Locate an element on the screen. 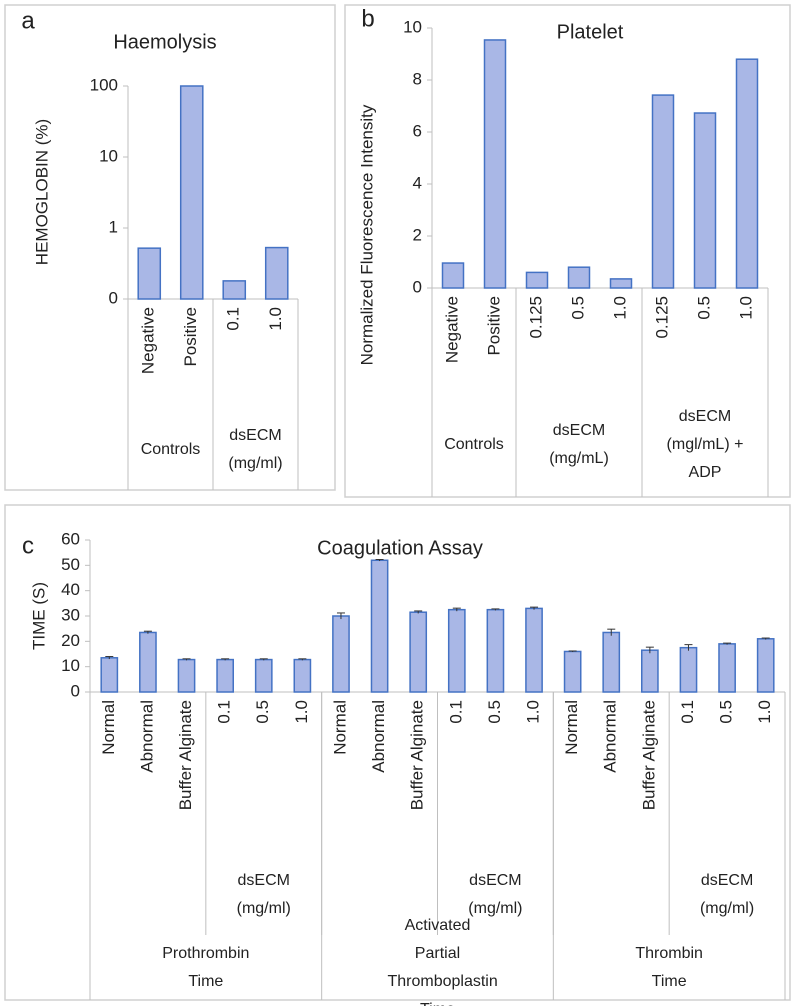 This screenshot has height=1006, width=796. y-axis-label: TIME (S) is located at coordinates (38, 616).